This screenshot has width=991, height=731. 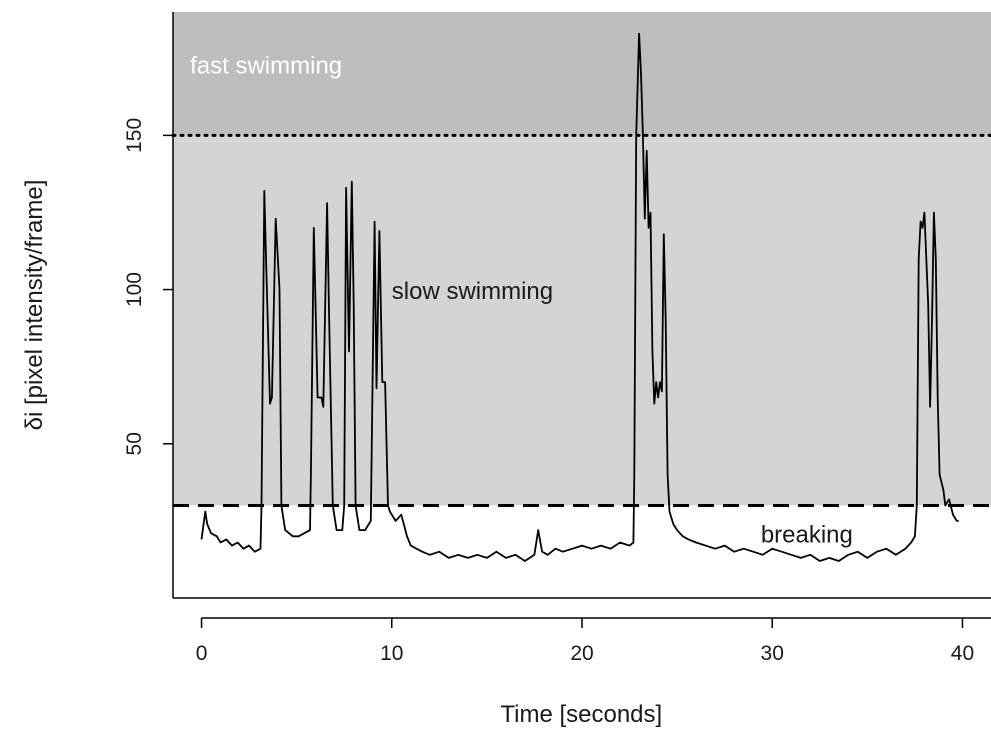 What do you see at coordinates (581, 714) in the screenshot?
I see `x-axis-title: Time [seconds]` at bounding box center [581, 714].